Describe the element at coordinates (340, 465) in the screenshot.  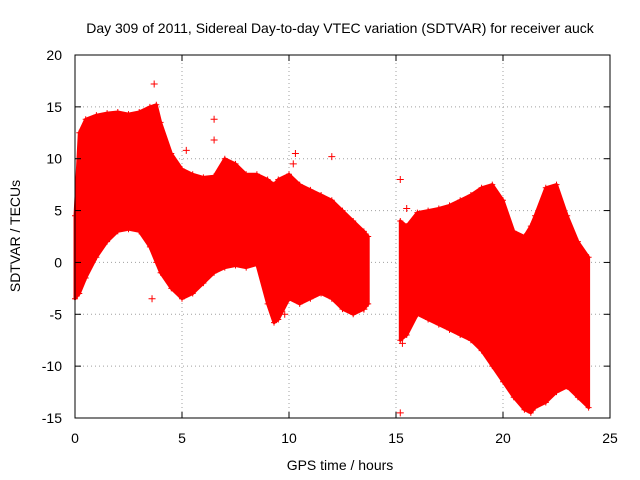
I see `x-axis-label: GPS time / hours` at that location.